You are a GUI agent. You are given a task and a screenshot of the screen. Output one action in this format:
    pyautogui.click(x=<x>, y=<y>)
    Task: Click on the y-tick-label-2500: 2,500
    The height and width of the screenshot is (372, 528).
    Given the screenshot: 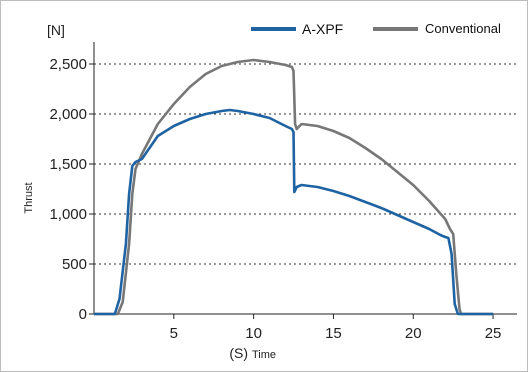 What is the action you would take?
    pyautogui.click(x=68, y=64)
    